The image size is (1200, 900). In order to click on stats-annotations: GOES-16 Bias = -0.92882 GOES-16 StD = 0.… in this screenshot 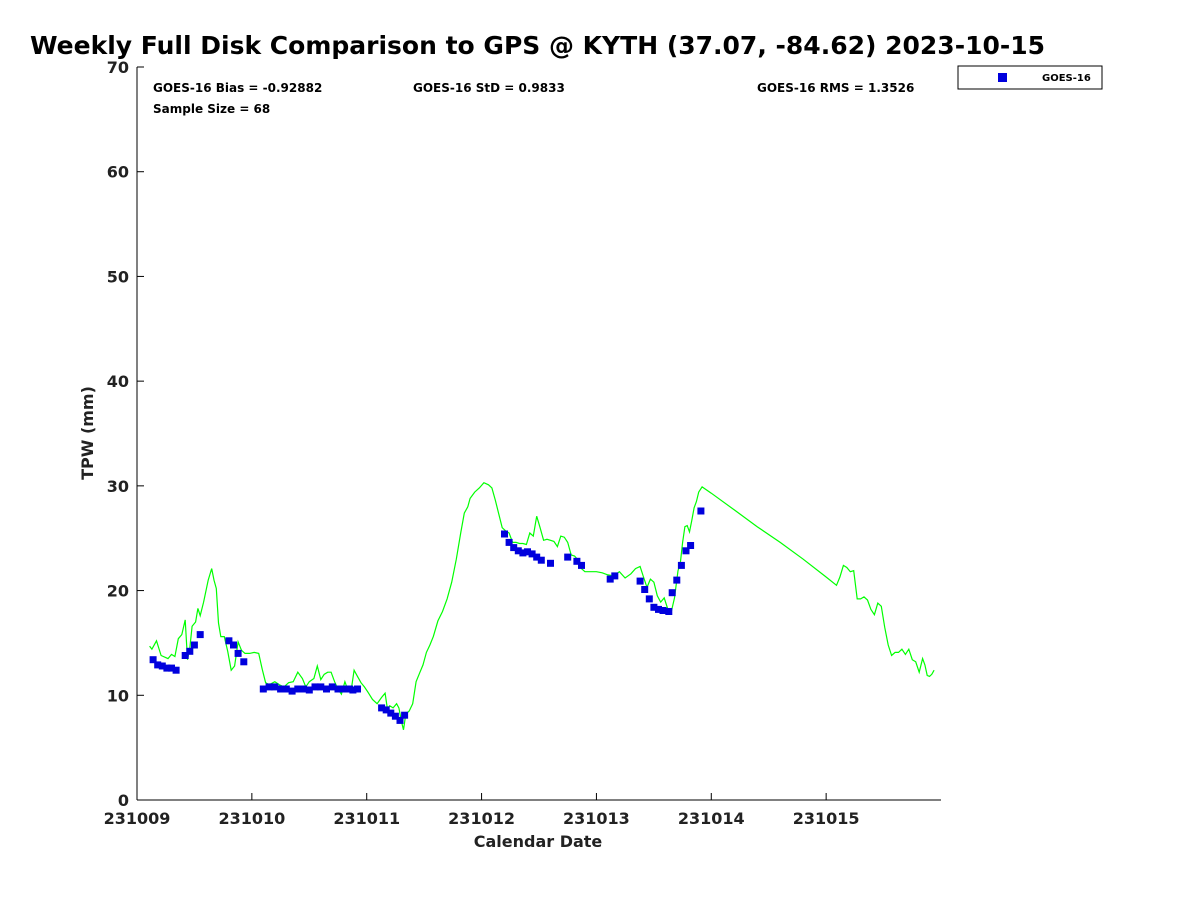, I will do `click(533, 98)`.